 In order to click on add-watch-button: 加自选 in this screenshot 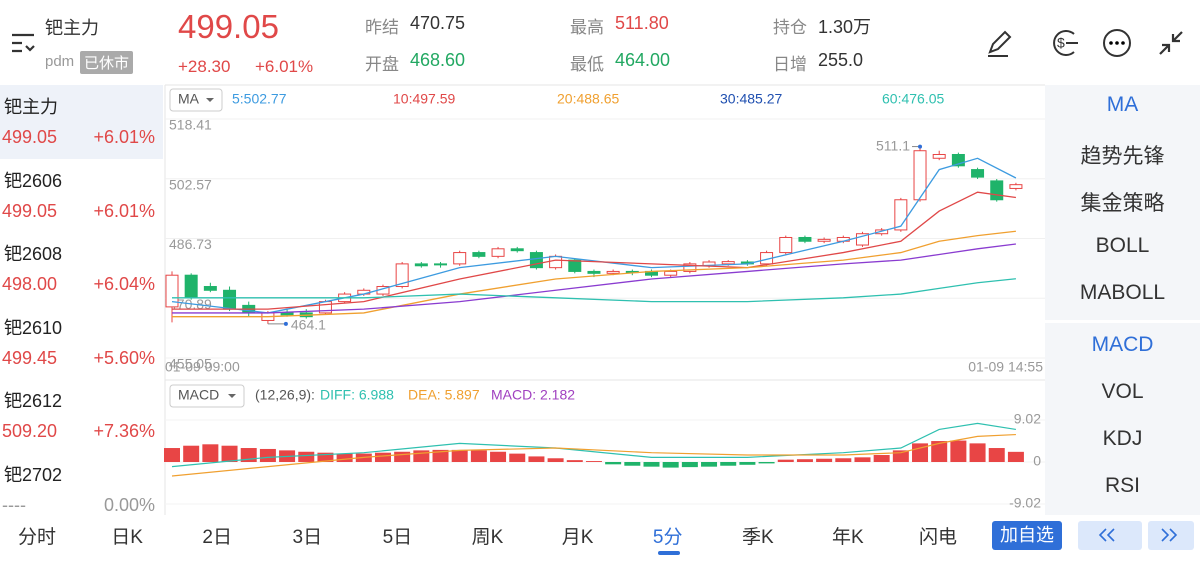, I will do `click(1027, 535)`.